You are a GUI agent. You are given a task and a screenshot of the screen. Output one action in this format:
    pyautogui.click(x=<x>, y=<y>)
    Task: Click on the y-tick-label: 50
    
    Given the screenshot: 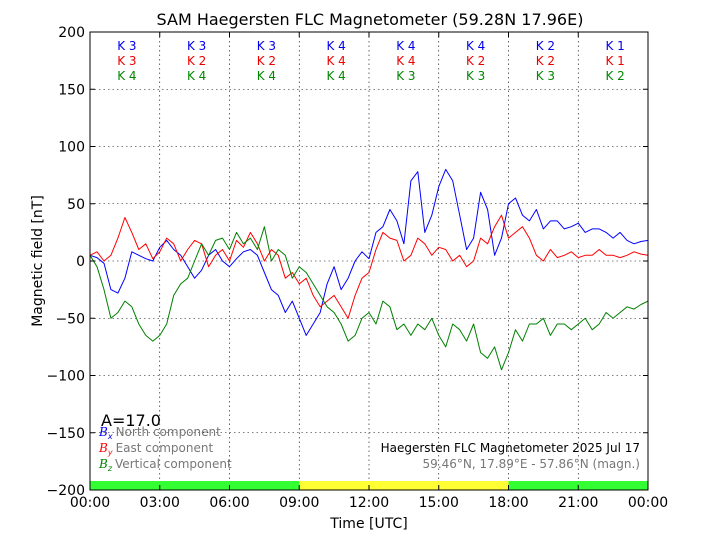 What is the action you would take?
    pyautogui.click(x=76, y=205)
    